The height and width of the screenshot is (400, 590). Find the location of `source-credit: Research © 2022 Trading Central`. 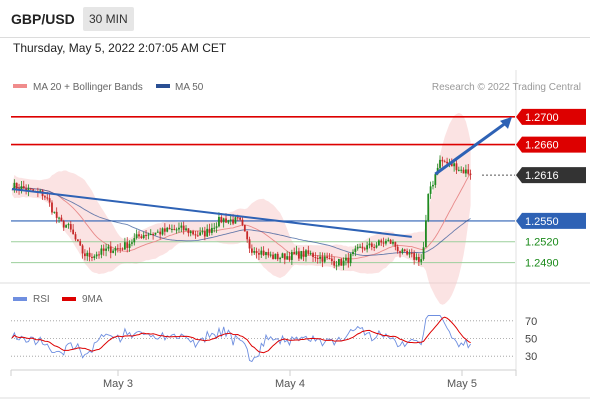

source-credit: Research © 2022 Trading Central is located at coordinates (506, 87).